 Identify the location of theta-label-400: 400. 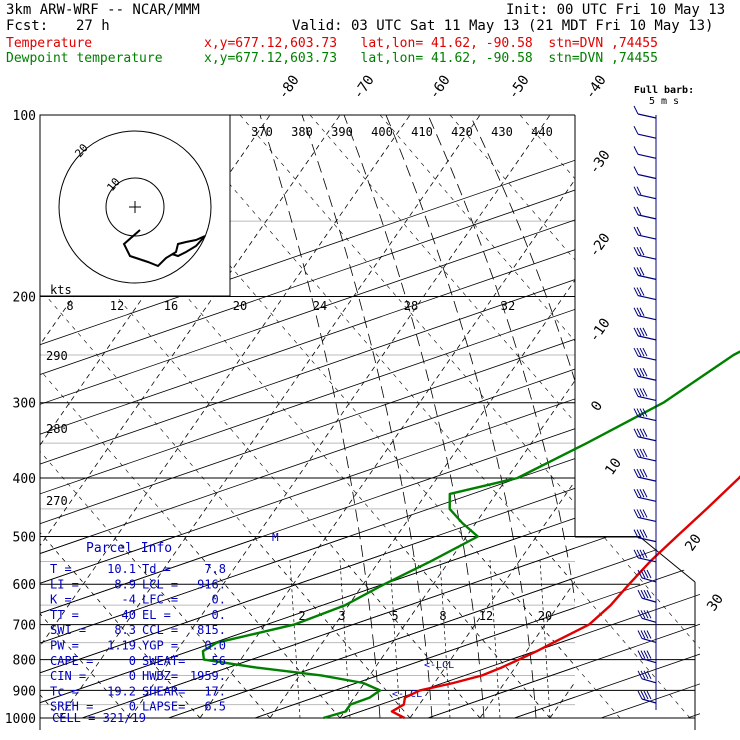
(382, 132).